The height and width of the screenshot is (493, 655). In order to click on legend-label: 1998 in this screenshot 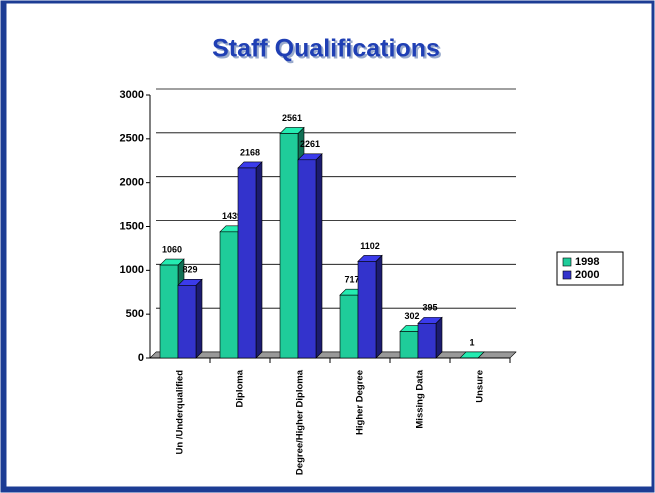, I will do `click(587, 262)`.